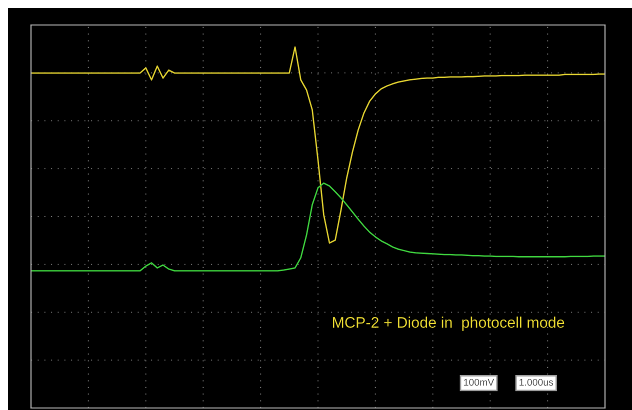 The width and height of the screenshot is (632, 410). What do you see at coordinates (537, 382) in the screenshot?
I see `annotation: 1.000us` at bounding box center [537, 382].